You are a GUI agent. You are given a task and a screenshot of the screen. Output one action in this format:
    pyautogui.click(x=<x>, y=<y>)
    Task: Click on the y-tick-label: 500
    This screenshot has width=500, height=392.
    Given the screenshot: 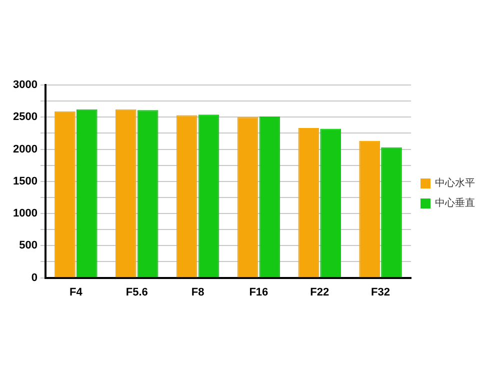 What is the action you would take?
    pyautogui.click(x=28, y=246)
    